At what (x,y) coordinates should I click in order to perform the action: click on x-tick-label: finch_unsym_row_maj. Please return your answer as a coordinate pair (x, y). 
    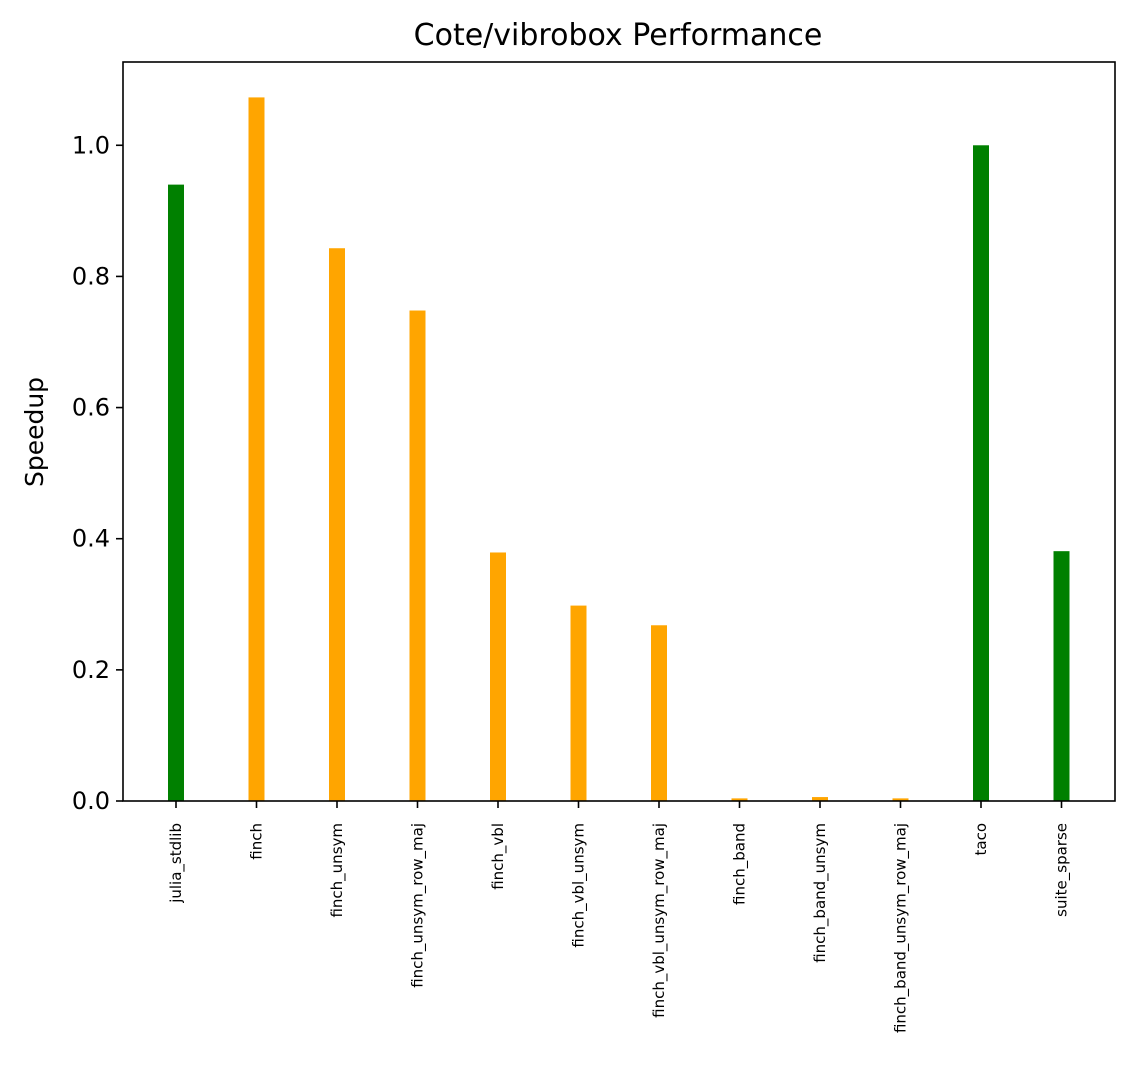
    Looking at the image, I should click on (418, 905).